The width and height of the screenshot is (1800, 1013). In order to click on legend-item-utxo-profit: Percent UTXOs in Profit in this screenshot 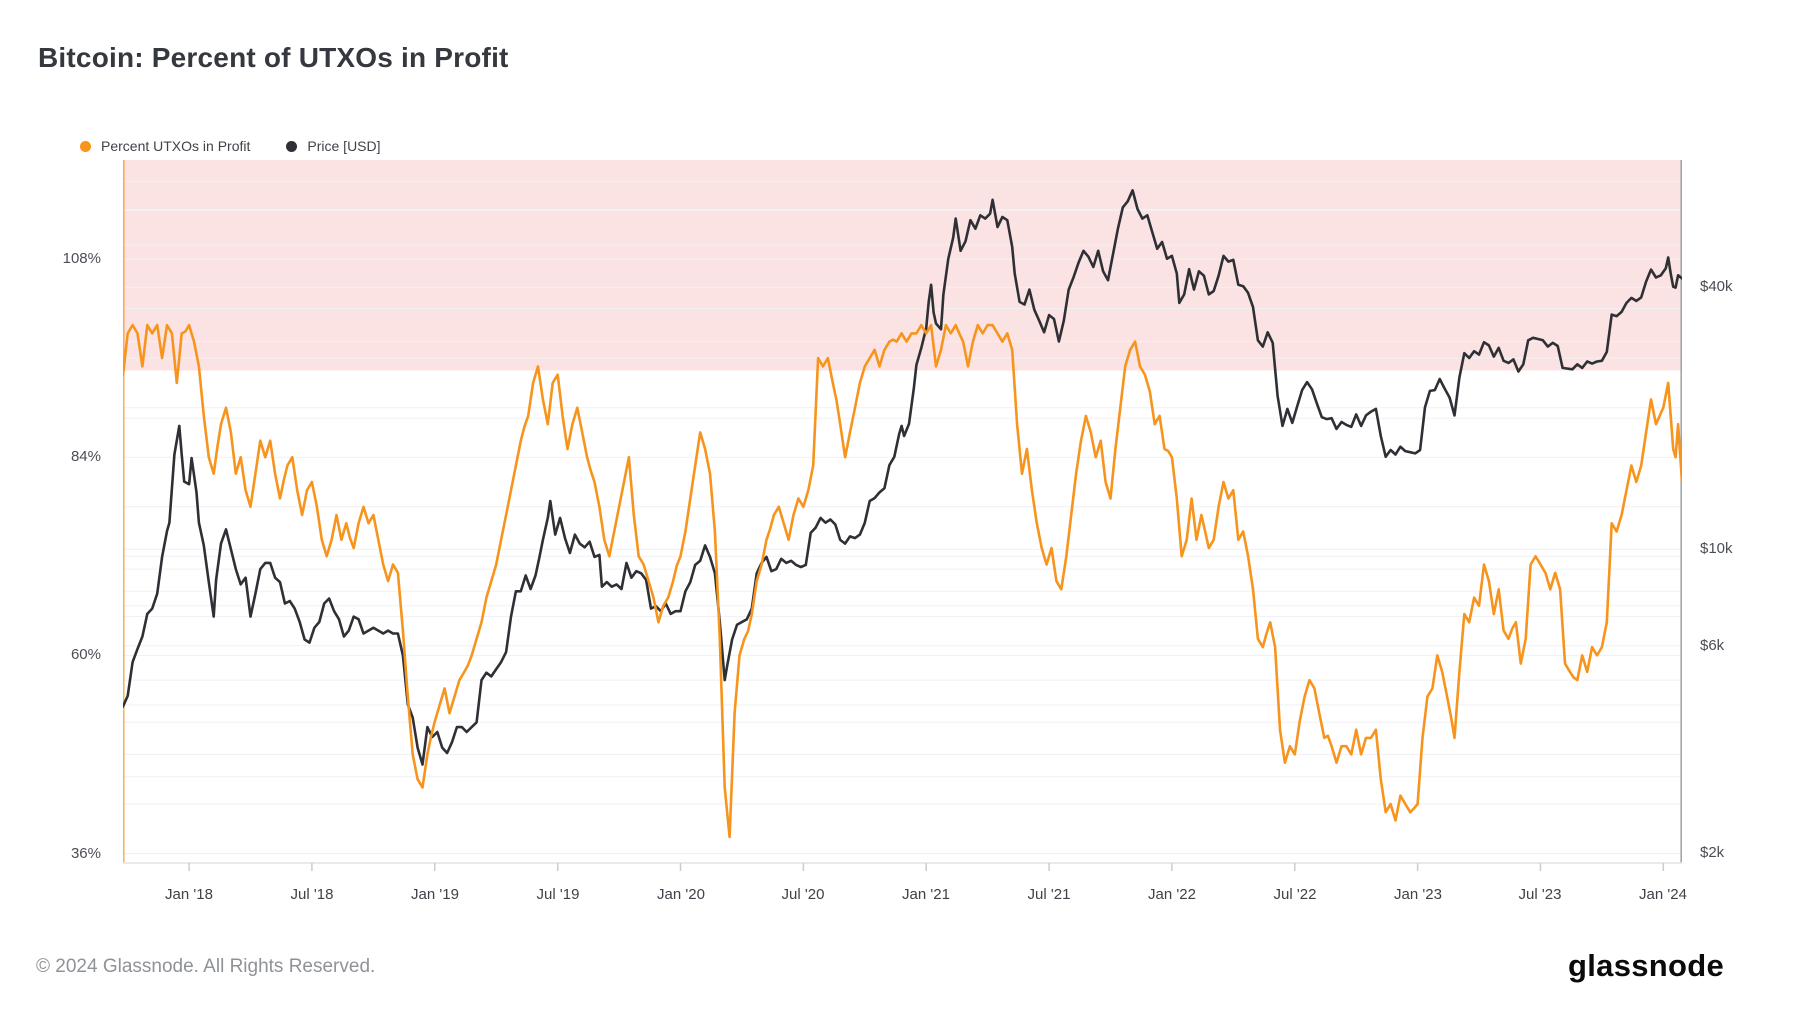, I will do `click(165, 146)`.